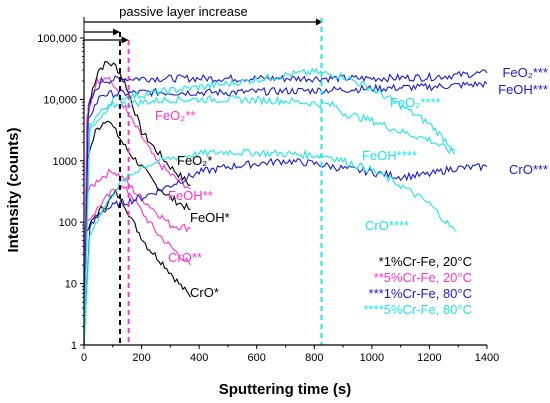  What do you see at coordinates (210, 217) in the screenshot?
I see `series-label: FeOH*` at bounding box center [210, 217].